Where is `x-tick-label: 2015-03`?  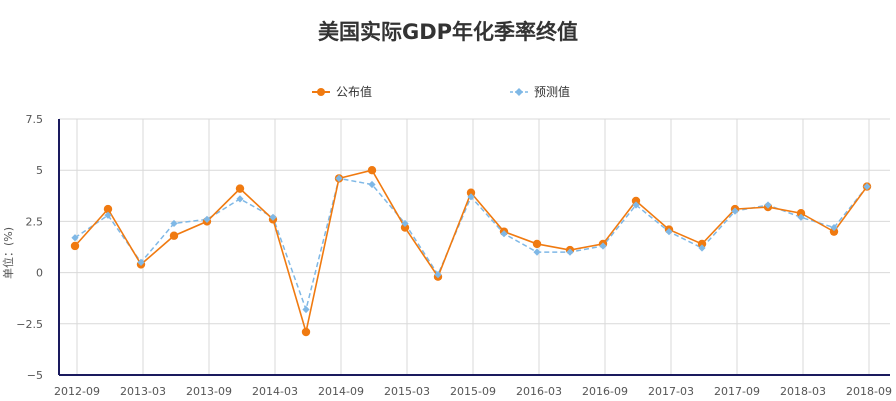 x-tick-label: 2015-03 is located at coordinates (407, 391).